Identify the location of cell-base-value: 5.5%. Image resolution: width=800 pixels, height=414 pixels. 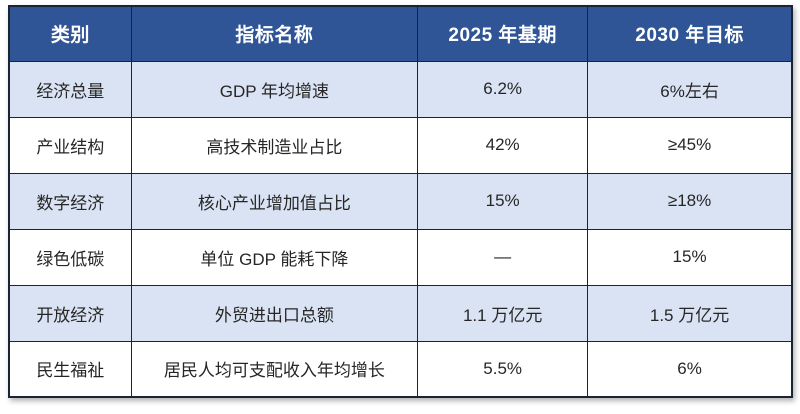
(503, 369).